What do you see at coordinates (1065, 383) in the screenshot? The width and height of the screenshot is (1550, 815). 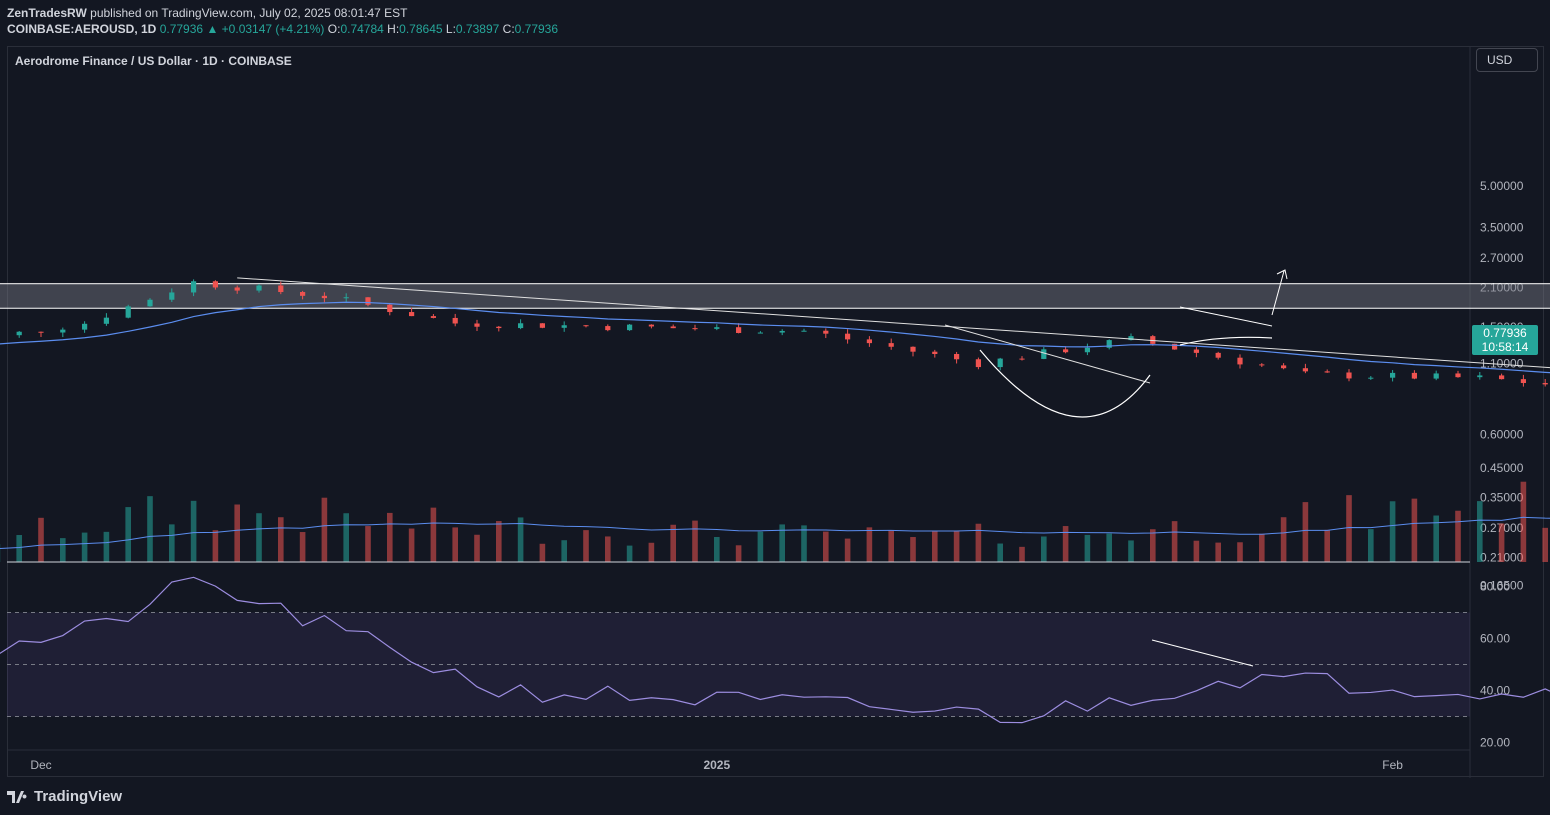 I see `cup-arc` at bounding box center [1065, 383].